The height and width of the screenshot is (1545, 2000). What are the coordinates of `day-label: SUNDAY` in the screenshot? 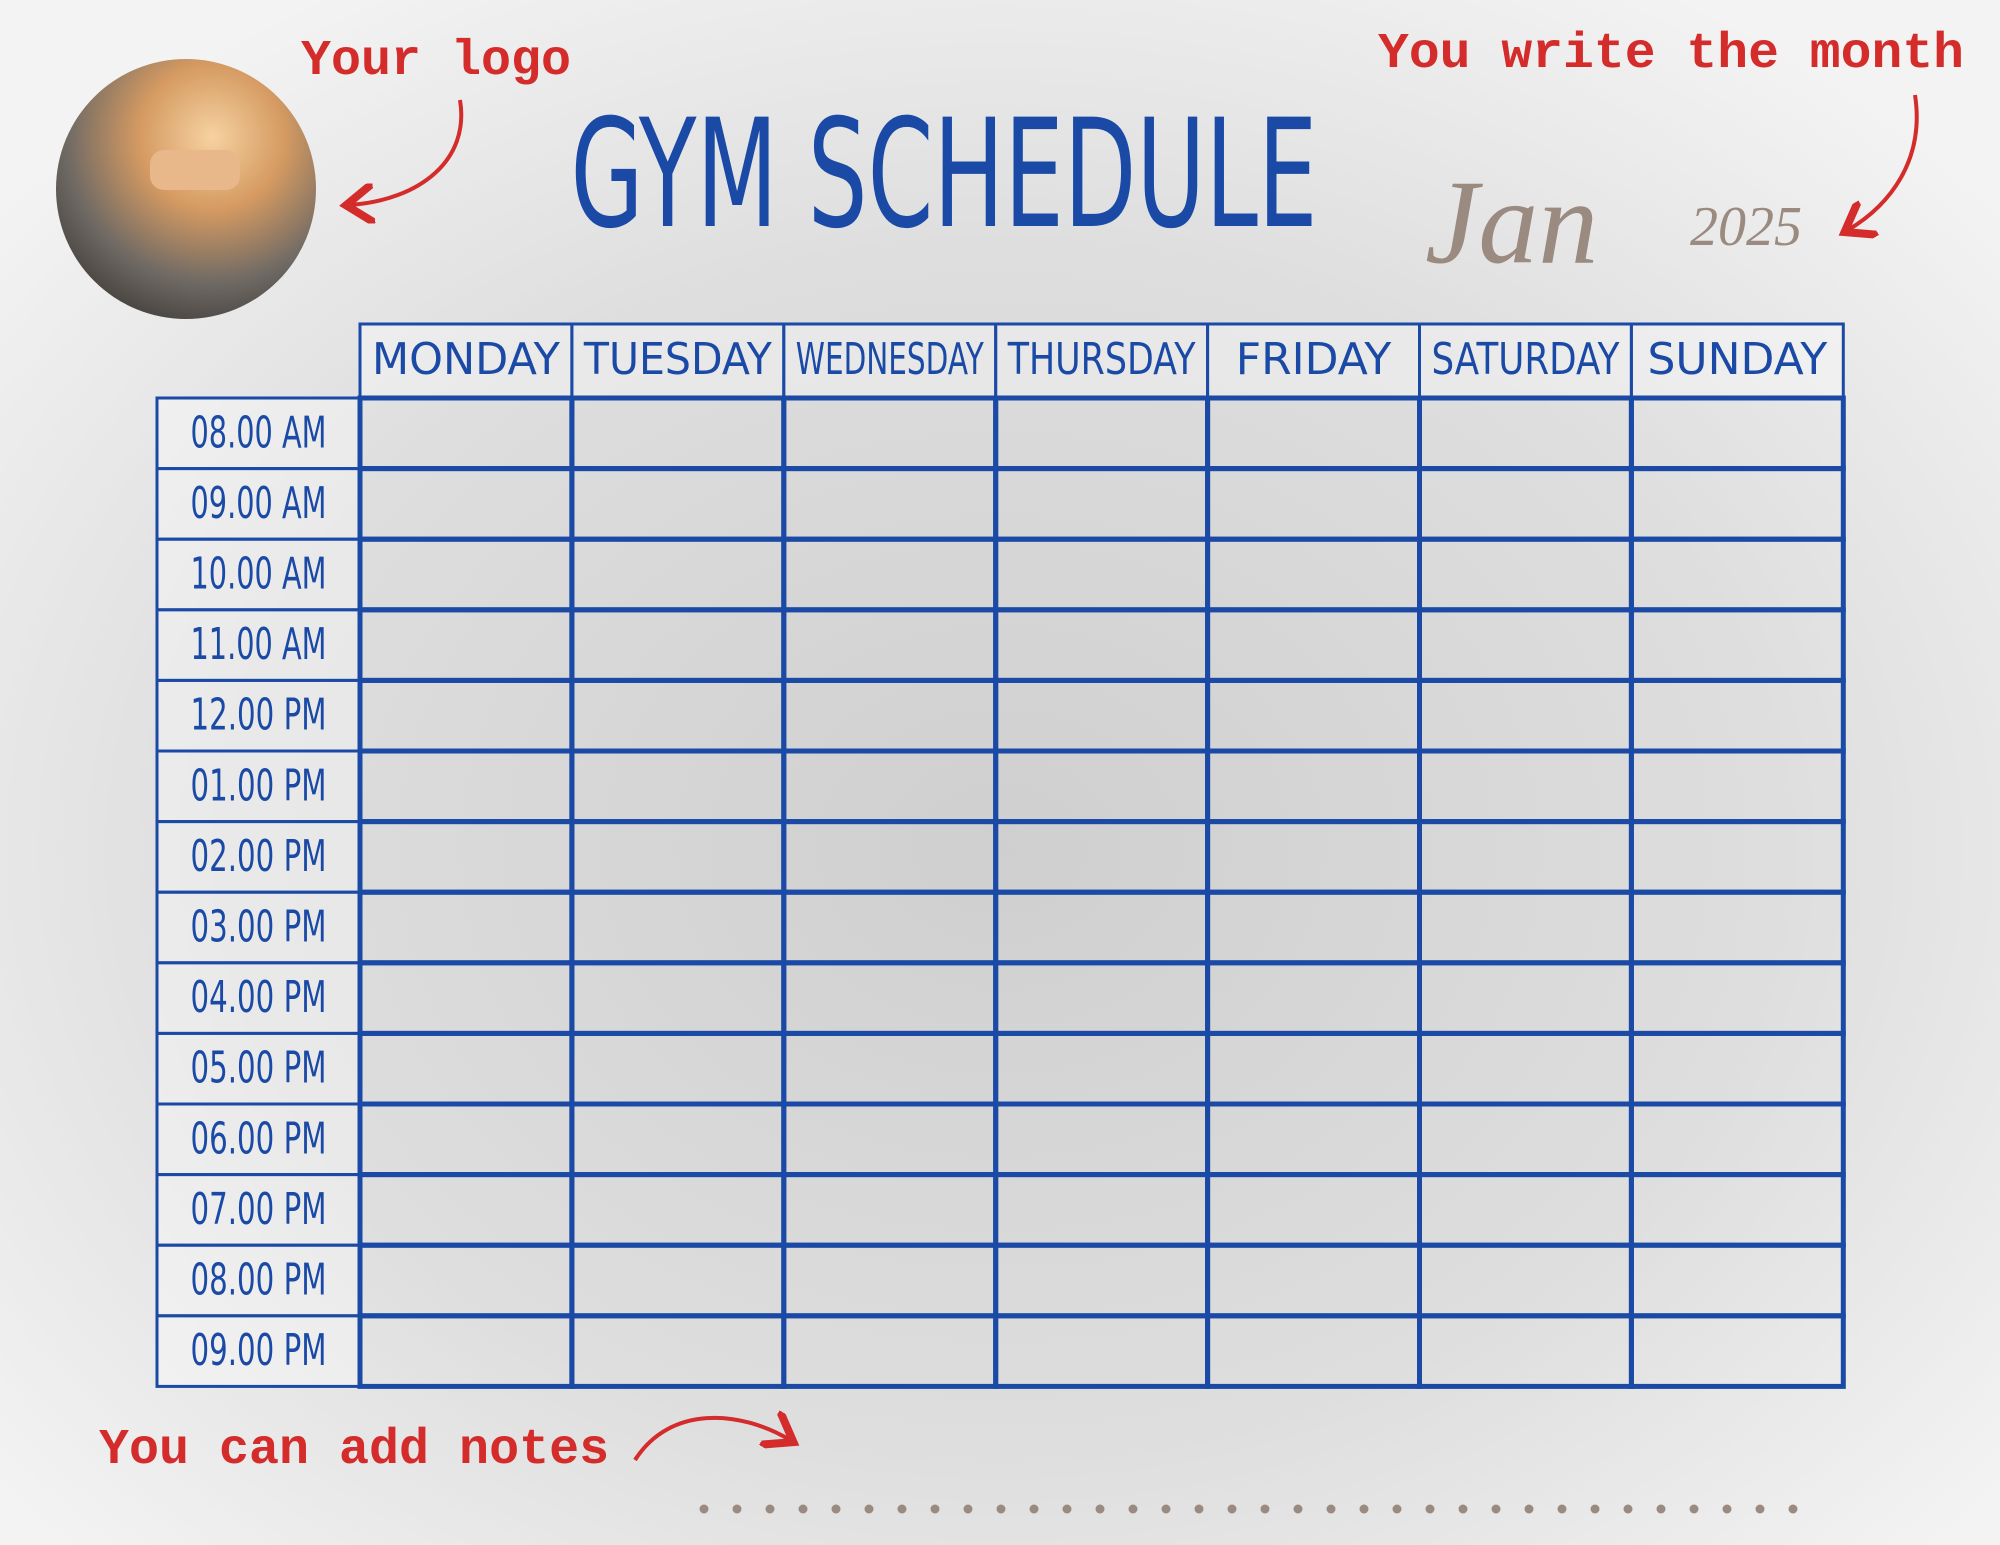 It's located at (1737, 359).